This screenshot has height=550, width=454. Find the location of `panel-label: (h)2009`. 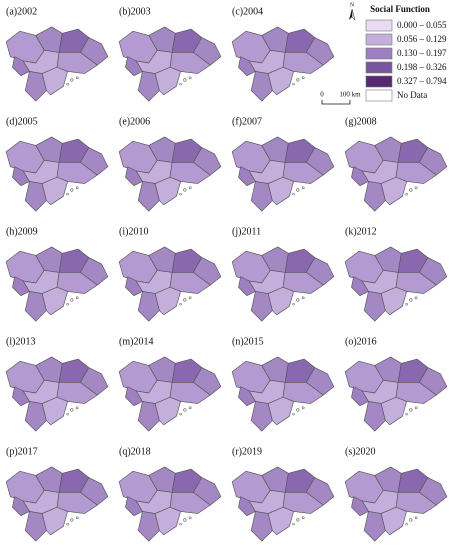

panel-label: (h)2009 is located at coordinates (22, 231).